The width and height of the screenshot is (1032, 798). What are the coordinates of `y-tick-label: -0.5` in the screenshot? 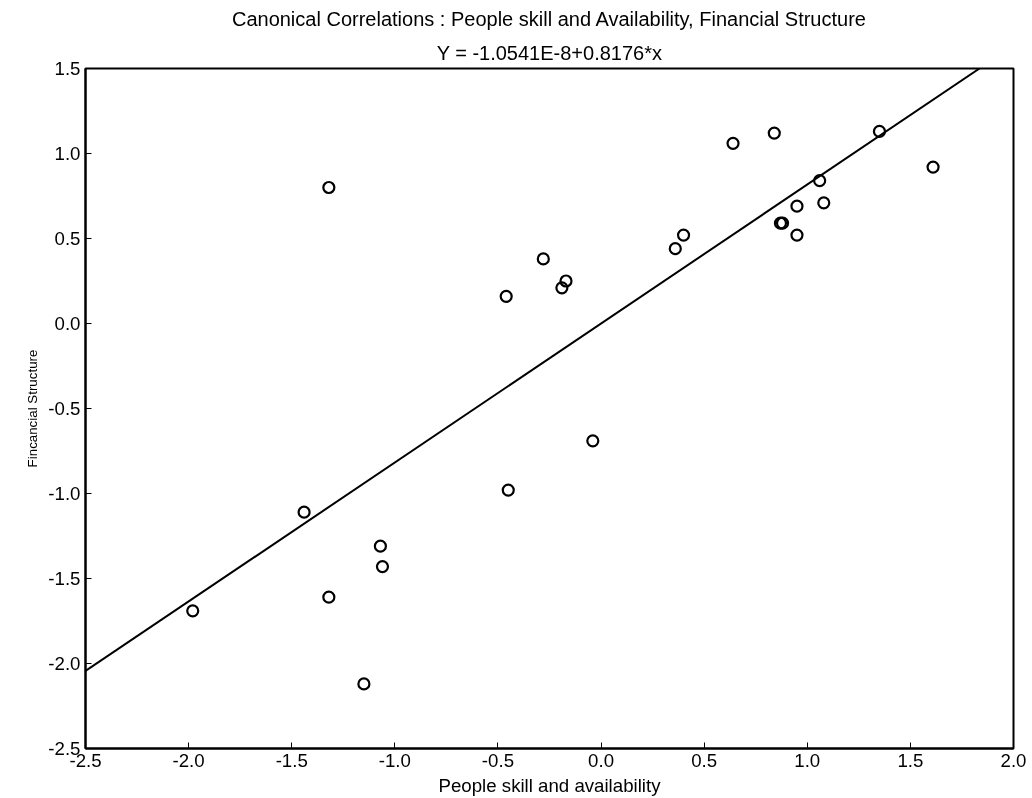 It's located at (64, 408).